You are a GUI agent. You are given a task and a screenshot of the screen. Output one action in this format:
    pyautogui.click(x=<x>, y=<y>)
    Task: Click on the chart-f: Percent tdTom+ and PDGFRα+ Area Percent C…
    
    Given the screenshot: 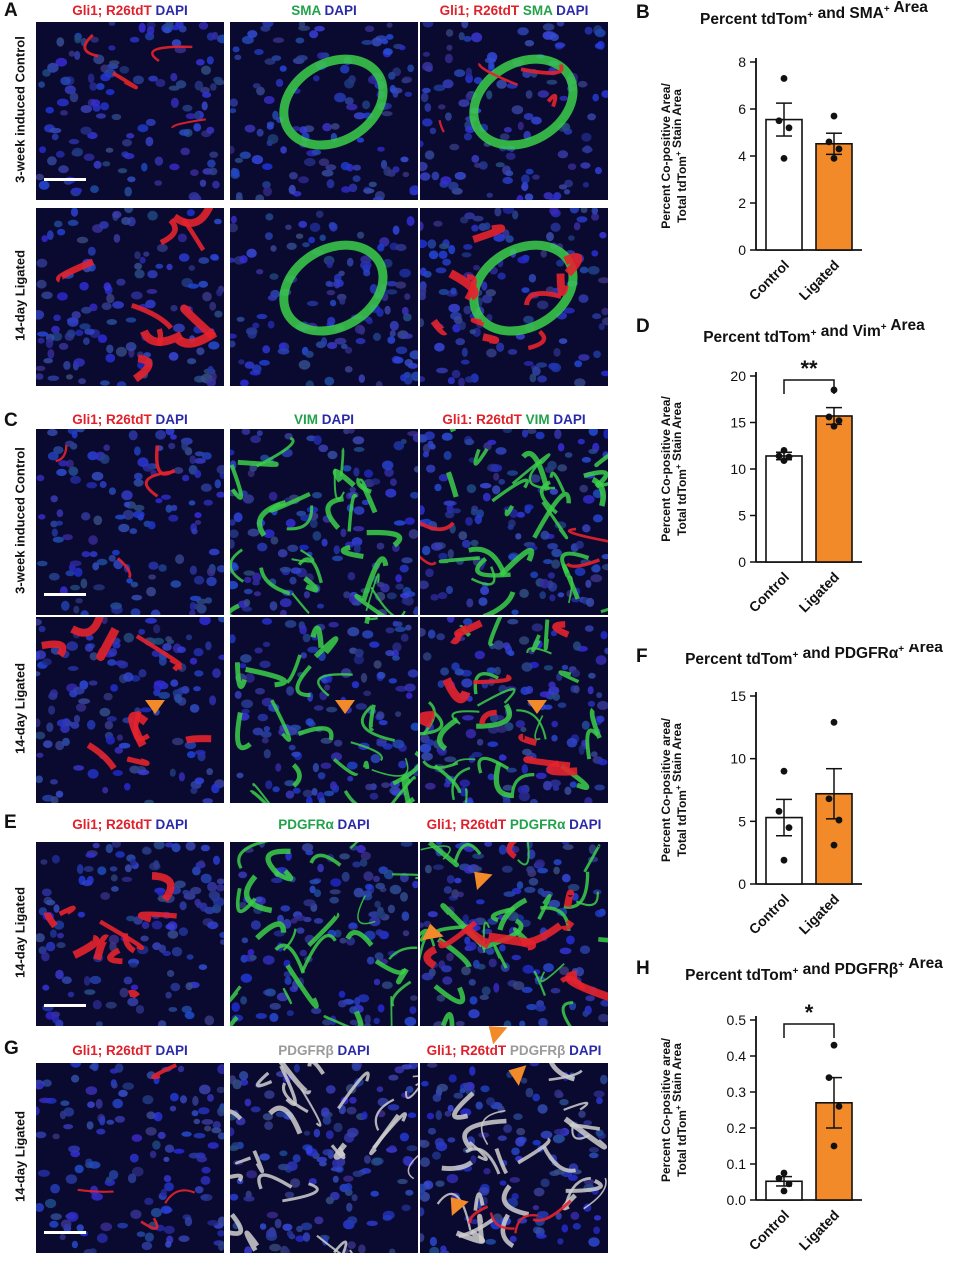 What is the action you would take?
    pyautogui.click(x=799, y=791)
    